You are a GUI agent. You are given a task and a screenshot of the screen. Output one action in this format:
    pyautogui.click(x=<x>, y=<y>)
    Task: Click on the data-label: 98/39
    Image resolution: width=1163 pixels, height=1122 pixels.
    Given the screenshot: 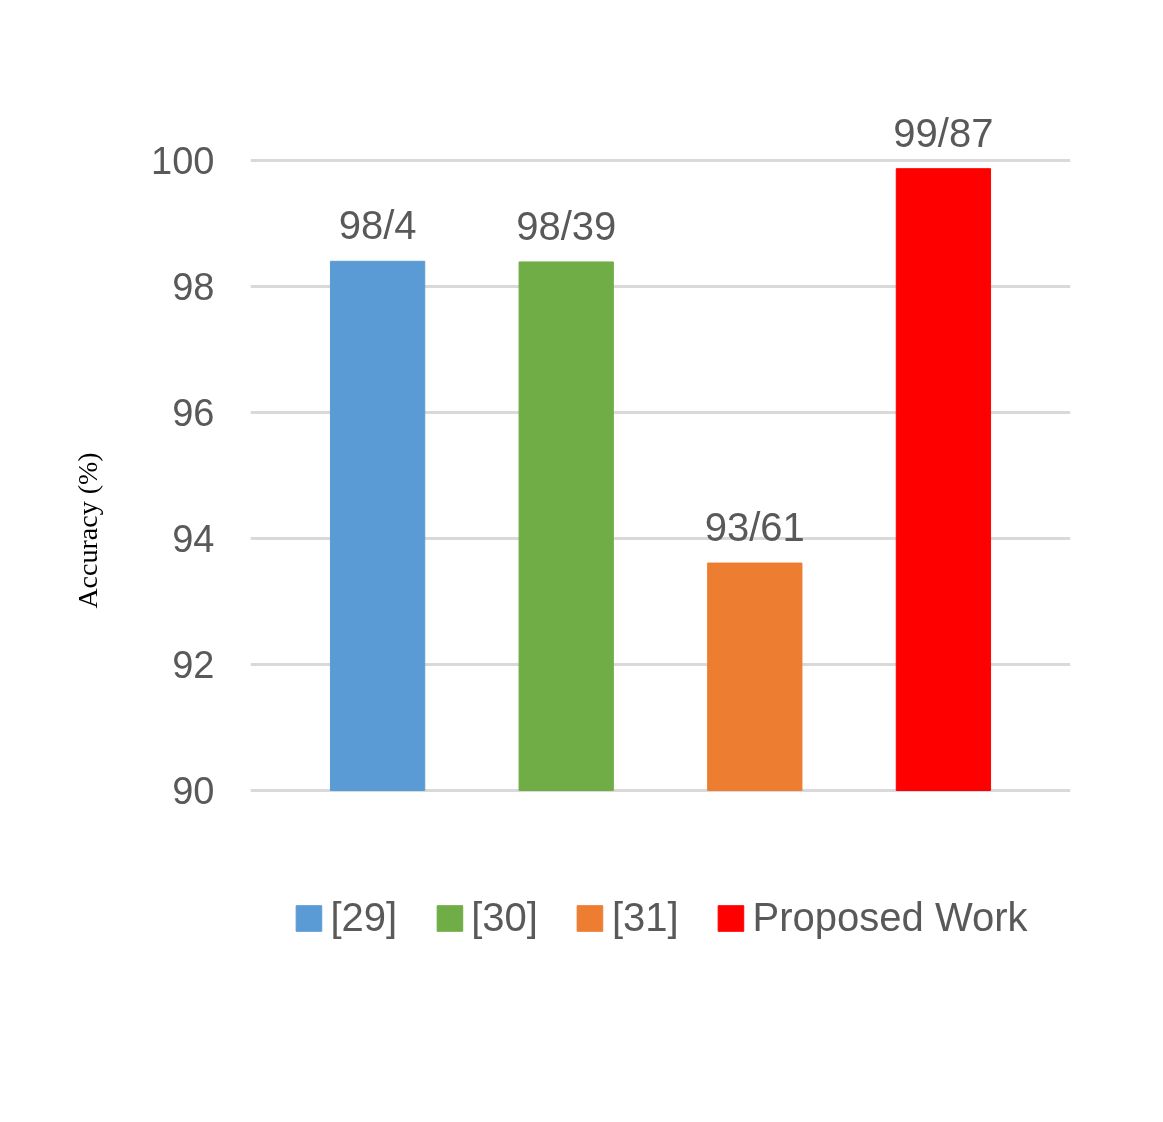 What is the action you would take?
    pyautogui.click(x=566, y=225)
    